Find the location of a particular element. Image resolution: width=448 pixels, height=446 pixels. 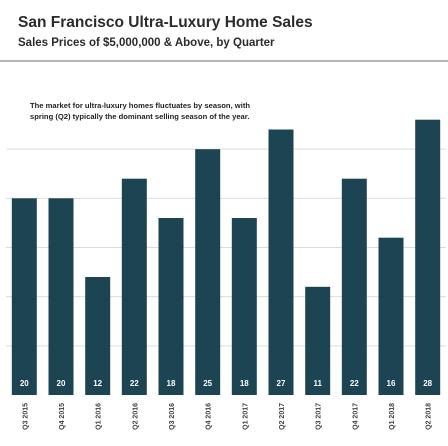

bar-q1-2017 is located at coordinates (244, 306).